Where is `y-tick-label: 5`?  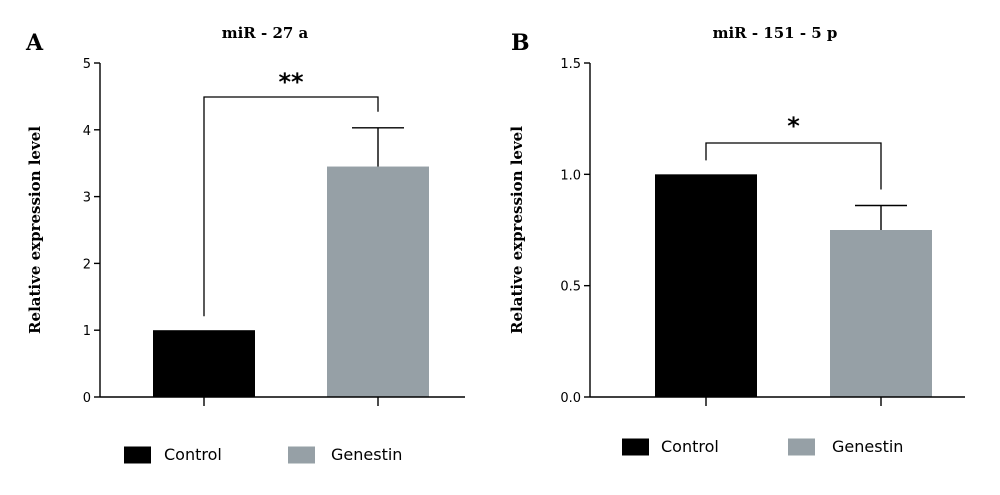
y-tick-label: 5 is located at coordinates (87, 64).